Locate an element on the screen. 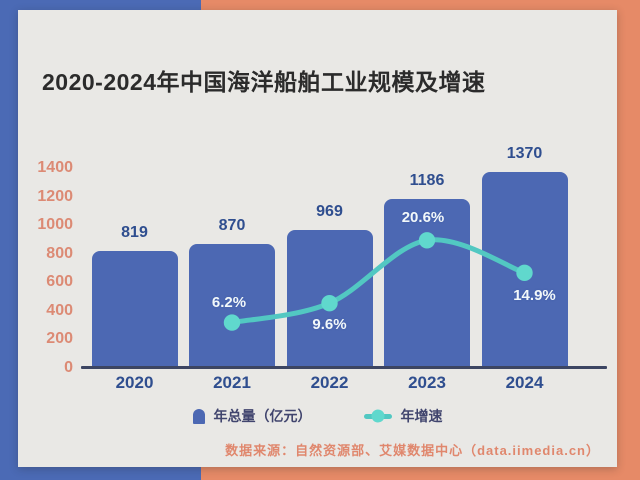  growth-rate-label: 20.6% is located at coordinates (423, 218).